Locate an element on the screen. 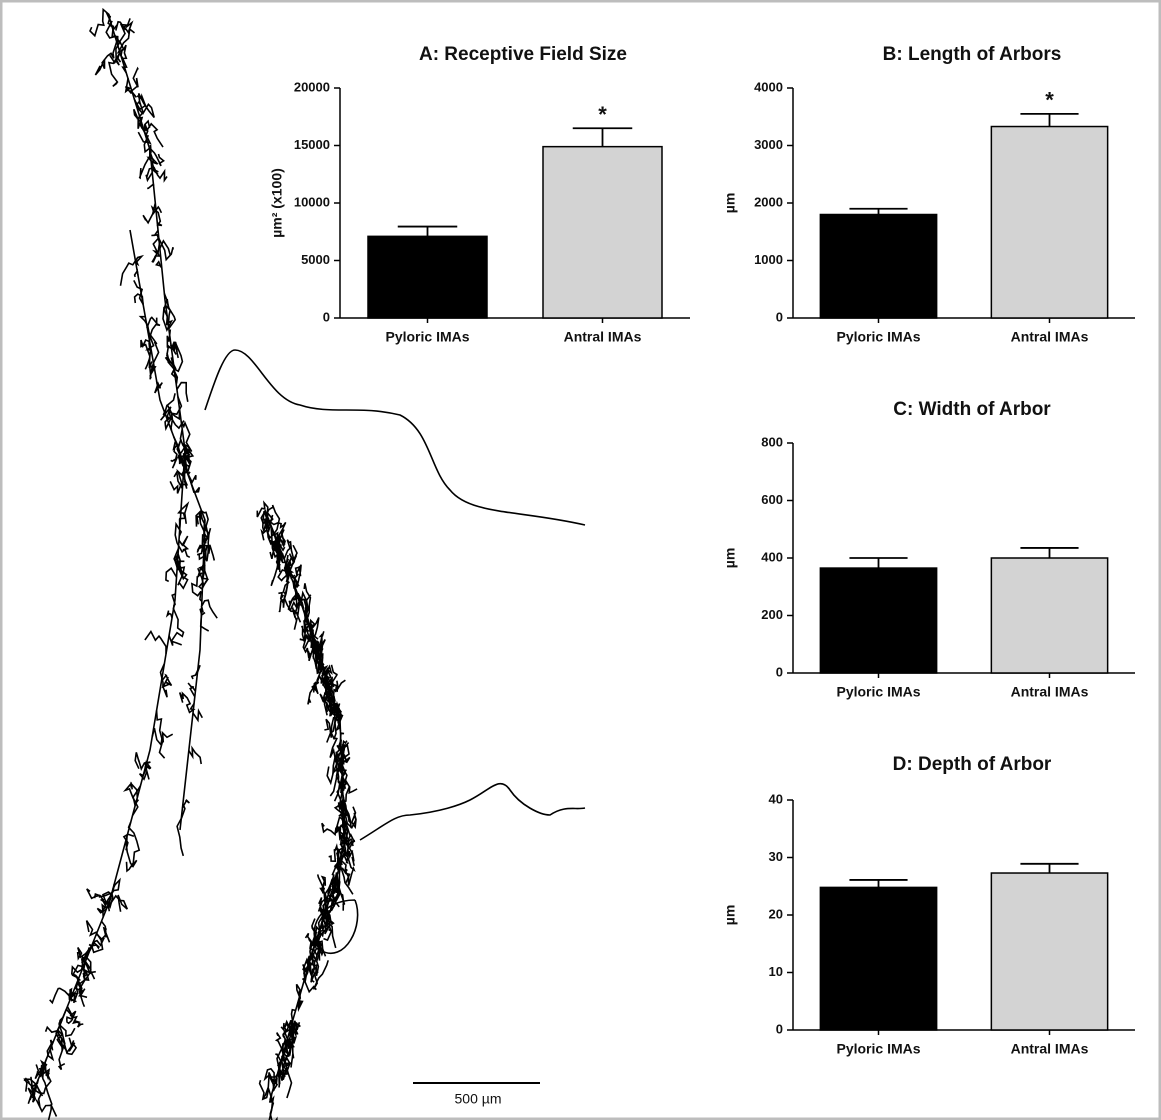 Image resolution: width=1161 pixels, height=1120 pixels. y-tick-label: 4000 is located at coordinates (768, 86).